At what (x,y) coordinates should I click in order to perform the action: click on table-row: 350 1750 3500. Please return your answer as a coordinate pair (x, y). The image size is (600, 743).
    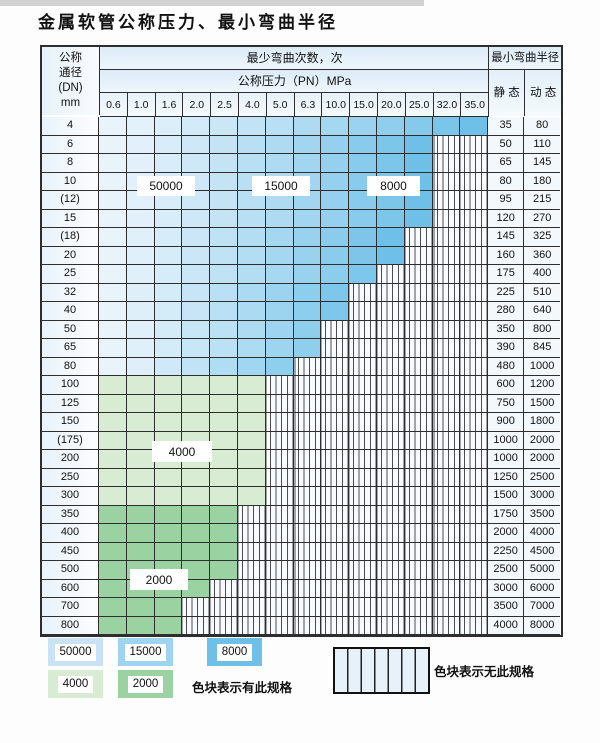
    Looking at the image, I should click on (301, 514).